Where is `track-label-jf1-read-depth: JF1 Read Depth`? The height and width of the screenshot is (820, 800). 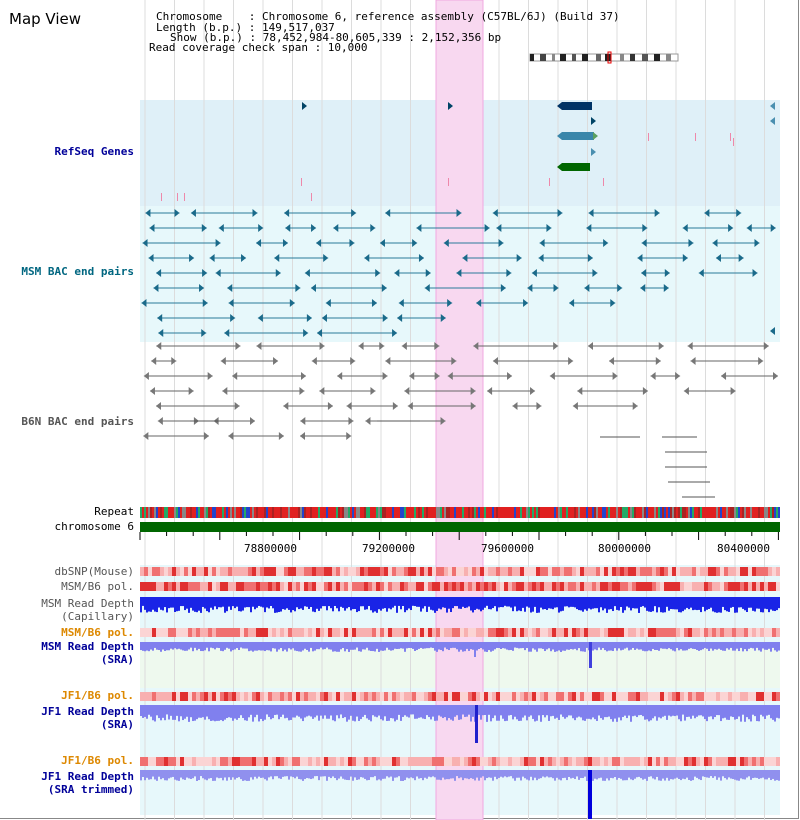
track-label-jf1-read-depth: JF1 Read Depth is located at coordinates (87, 711).